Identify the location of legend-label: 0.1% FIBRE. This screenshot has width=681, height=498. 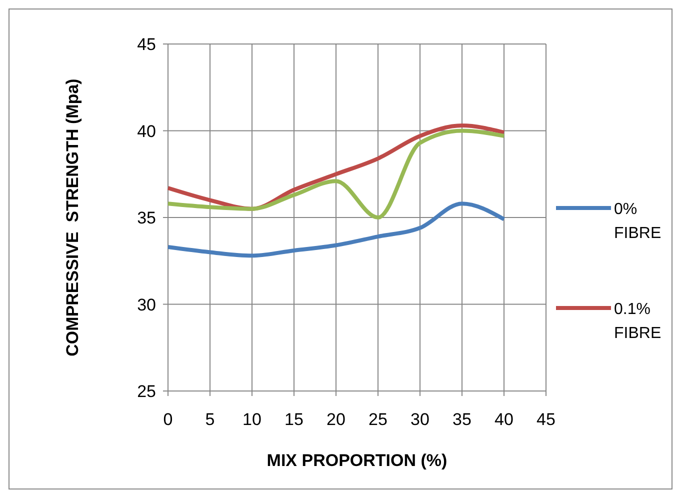
(638, 321).